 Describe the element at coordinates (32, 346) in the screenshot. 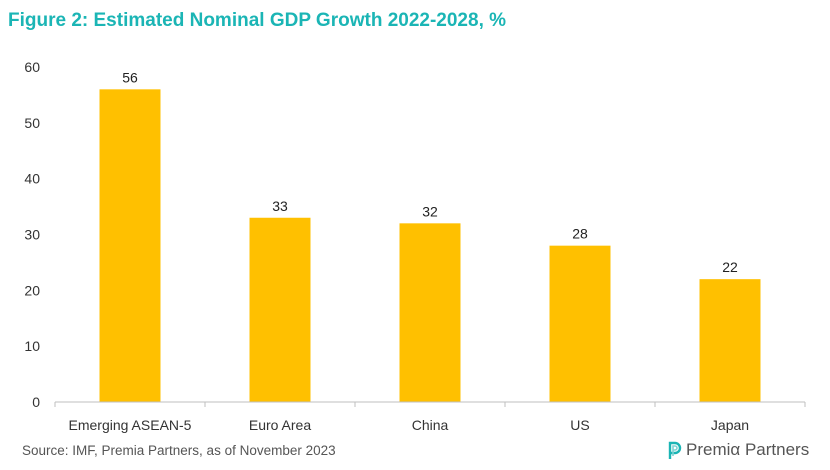

I see `y-tick-label: 10` at that location.